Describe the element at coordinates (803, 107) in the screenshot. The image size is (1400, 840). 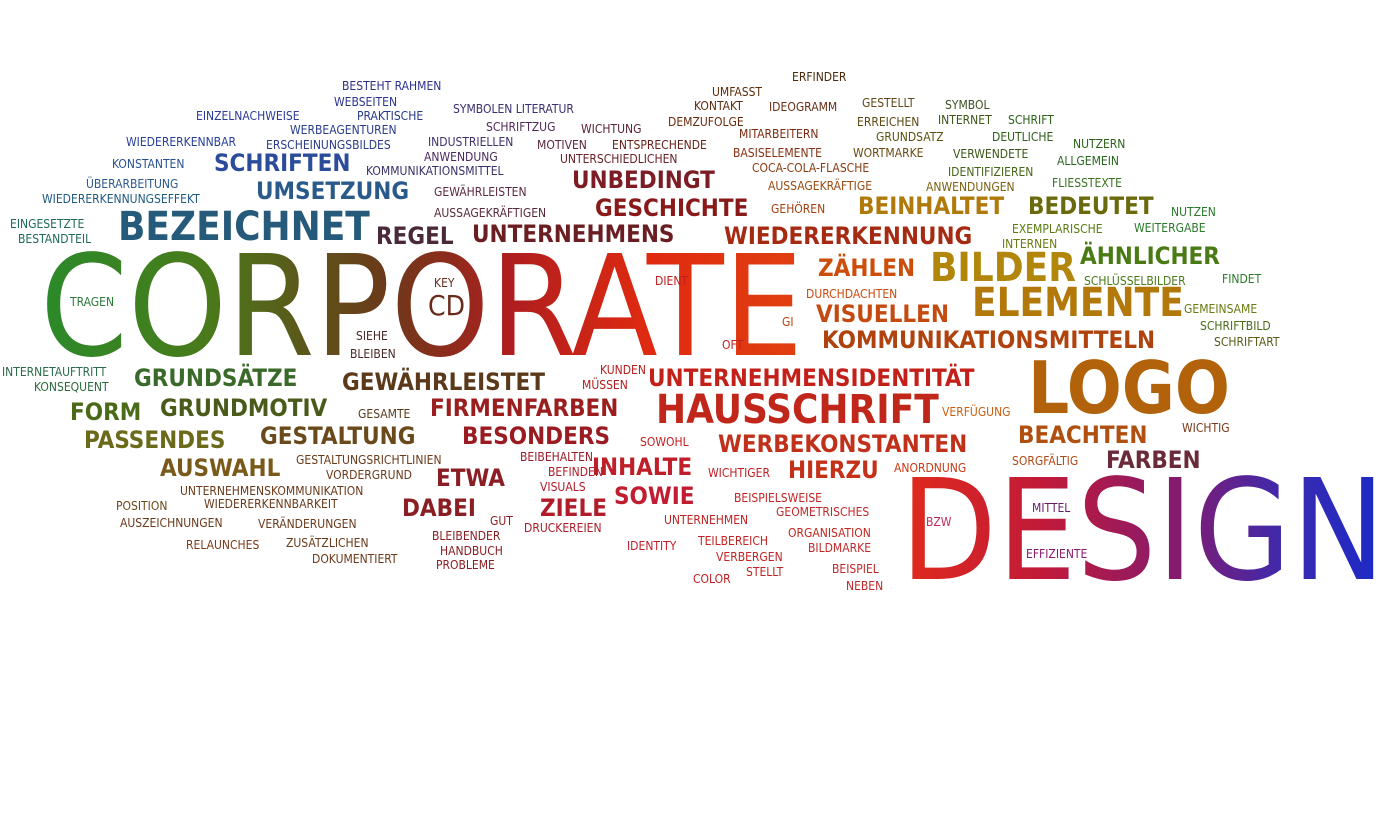
I see `cloud-word: IDEOGRAMM` at that location.